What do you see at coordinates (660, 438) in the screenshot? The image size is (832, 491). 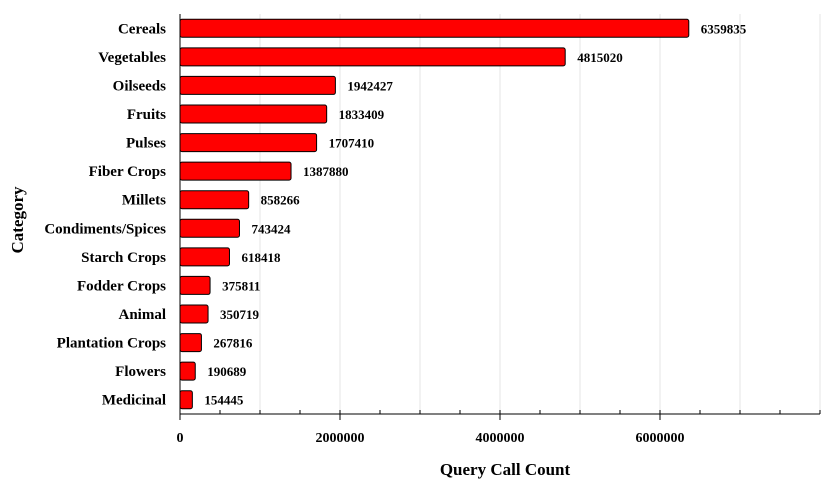 I see `x-tick-label-3: 6000000` at bounding box center [660, 438].